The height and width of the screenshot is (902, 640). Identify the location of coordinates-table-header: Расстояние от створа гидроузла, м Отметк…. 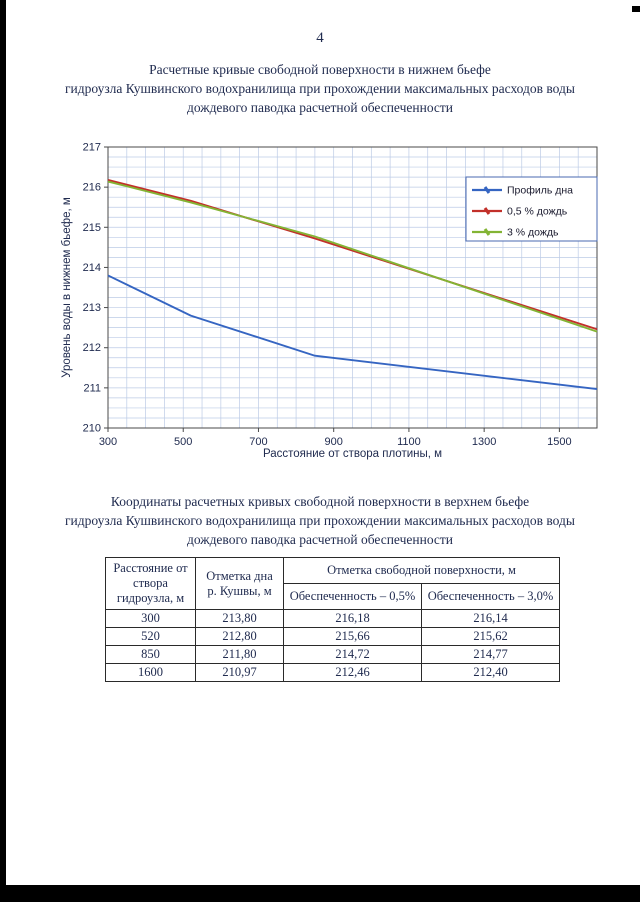
(332, 583).